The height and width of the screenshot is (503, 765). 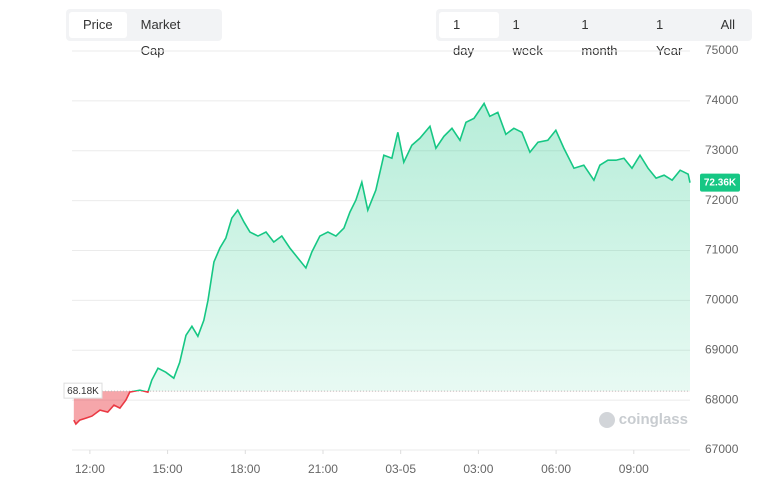 I want to click on last-price-box, so click(x=720, y=182).